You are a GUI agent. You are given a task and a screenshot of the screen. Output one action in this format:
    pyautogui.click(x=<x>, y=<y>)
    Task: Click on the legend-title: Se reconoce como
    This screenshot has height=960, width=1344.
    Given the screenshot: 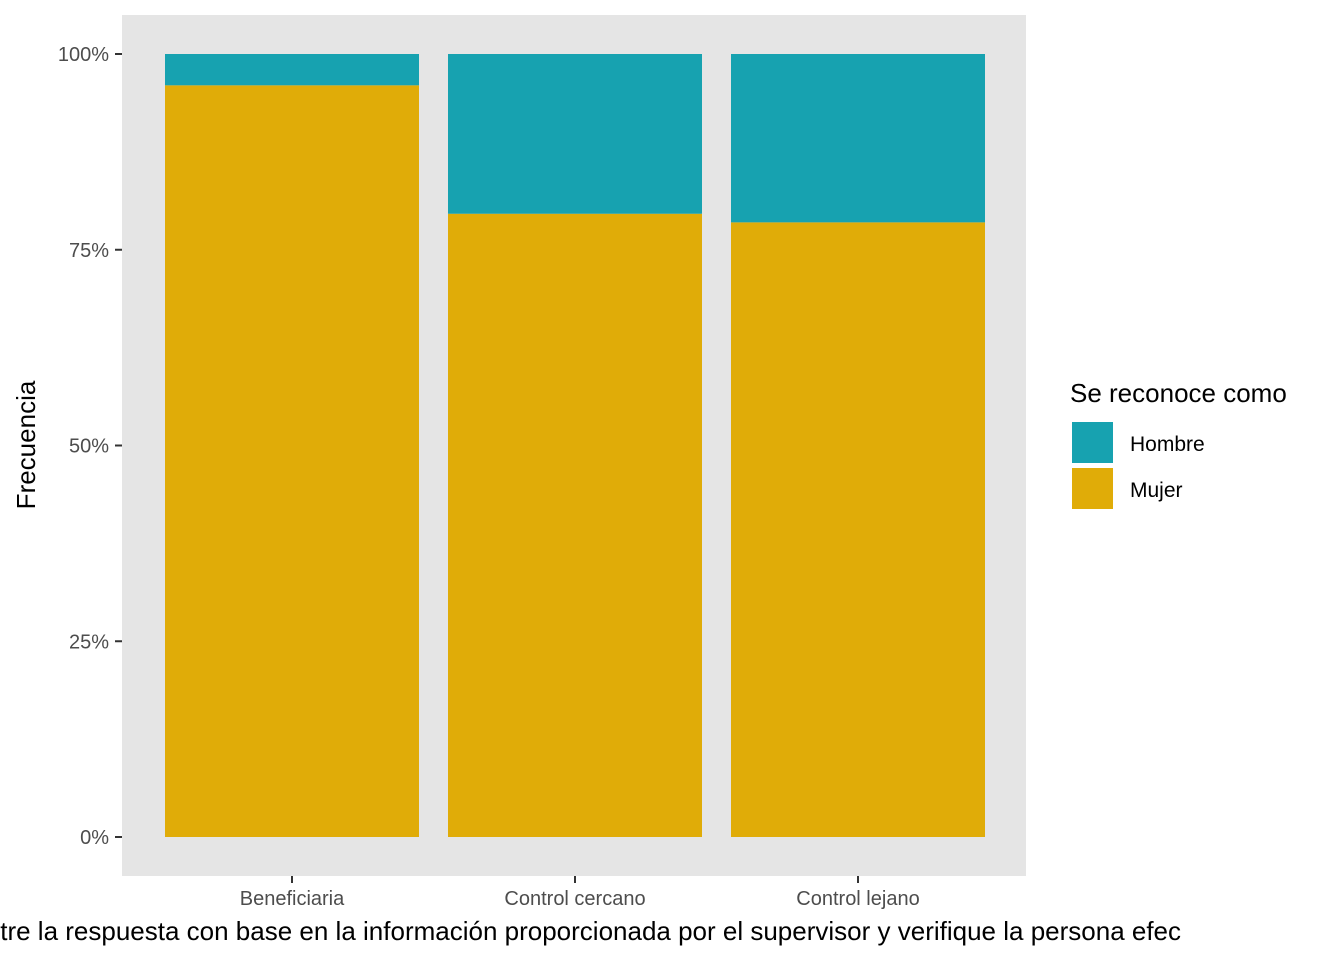 What is the action you would take?
    pyautogui.click(x=1178, y=393)
    